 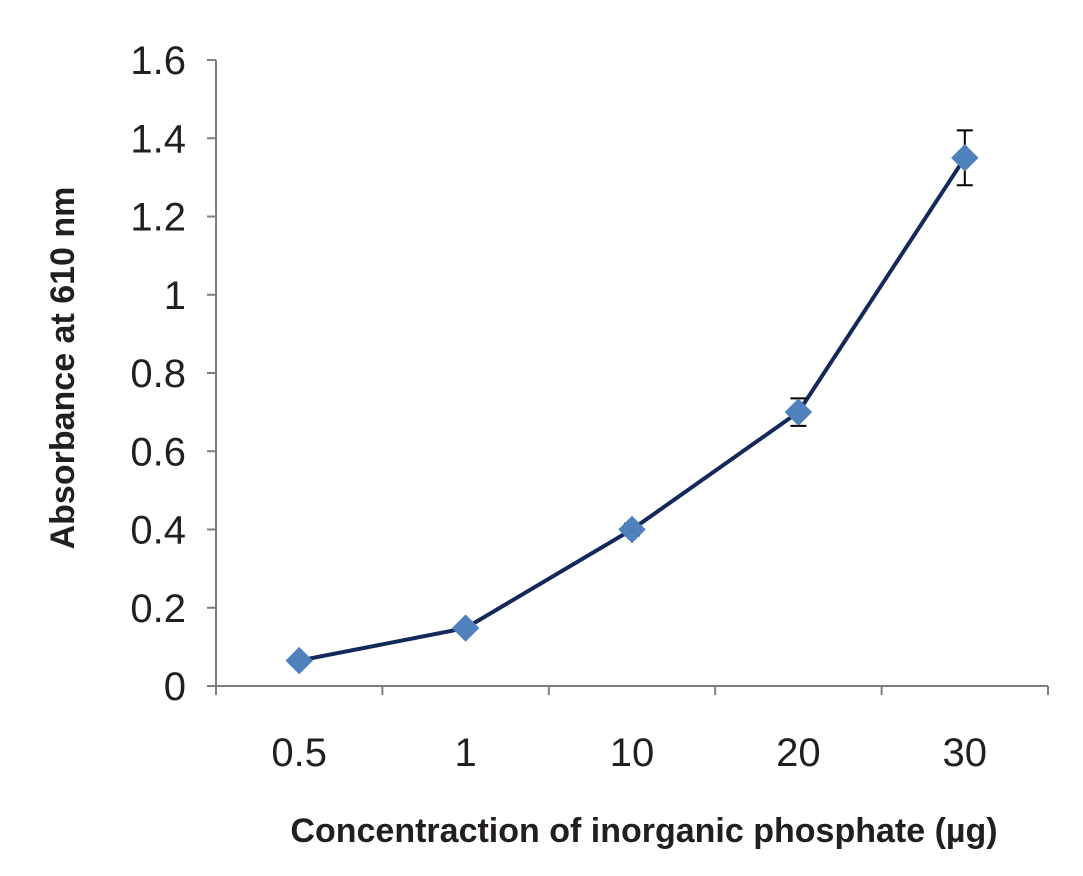 What do you see at coordinates (175, 296) in the screenshot?
I see `y-tick-label: 1` at bounding box center [175, 296].